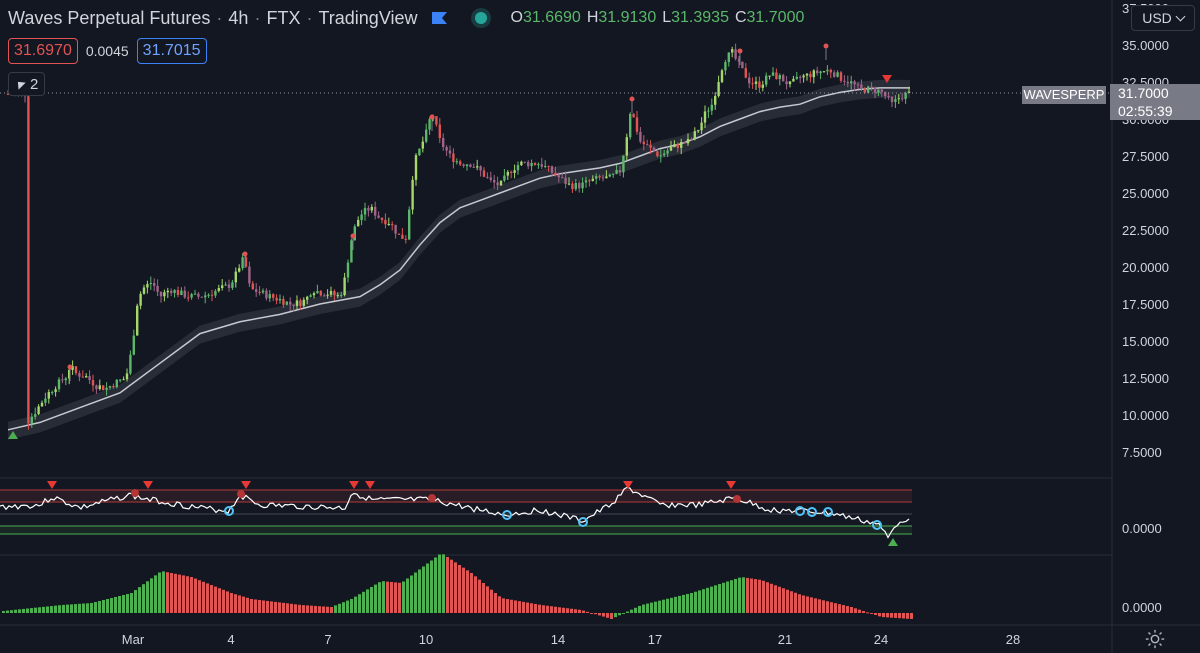  I want to click on buy-button: 31.7015, so click(171, 51).